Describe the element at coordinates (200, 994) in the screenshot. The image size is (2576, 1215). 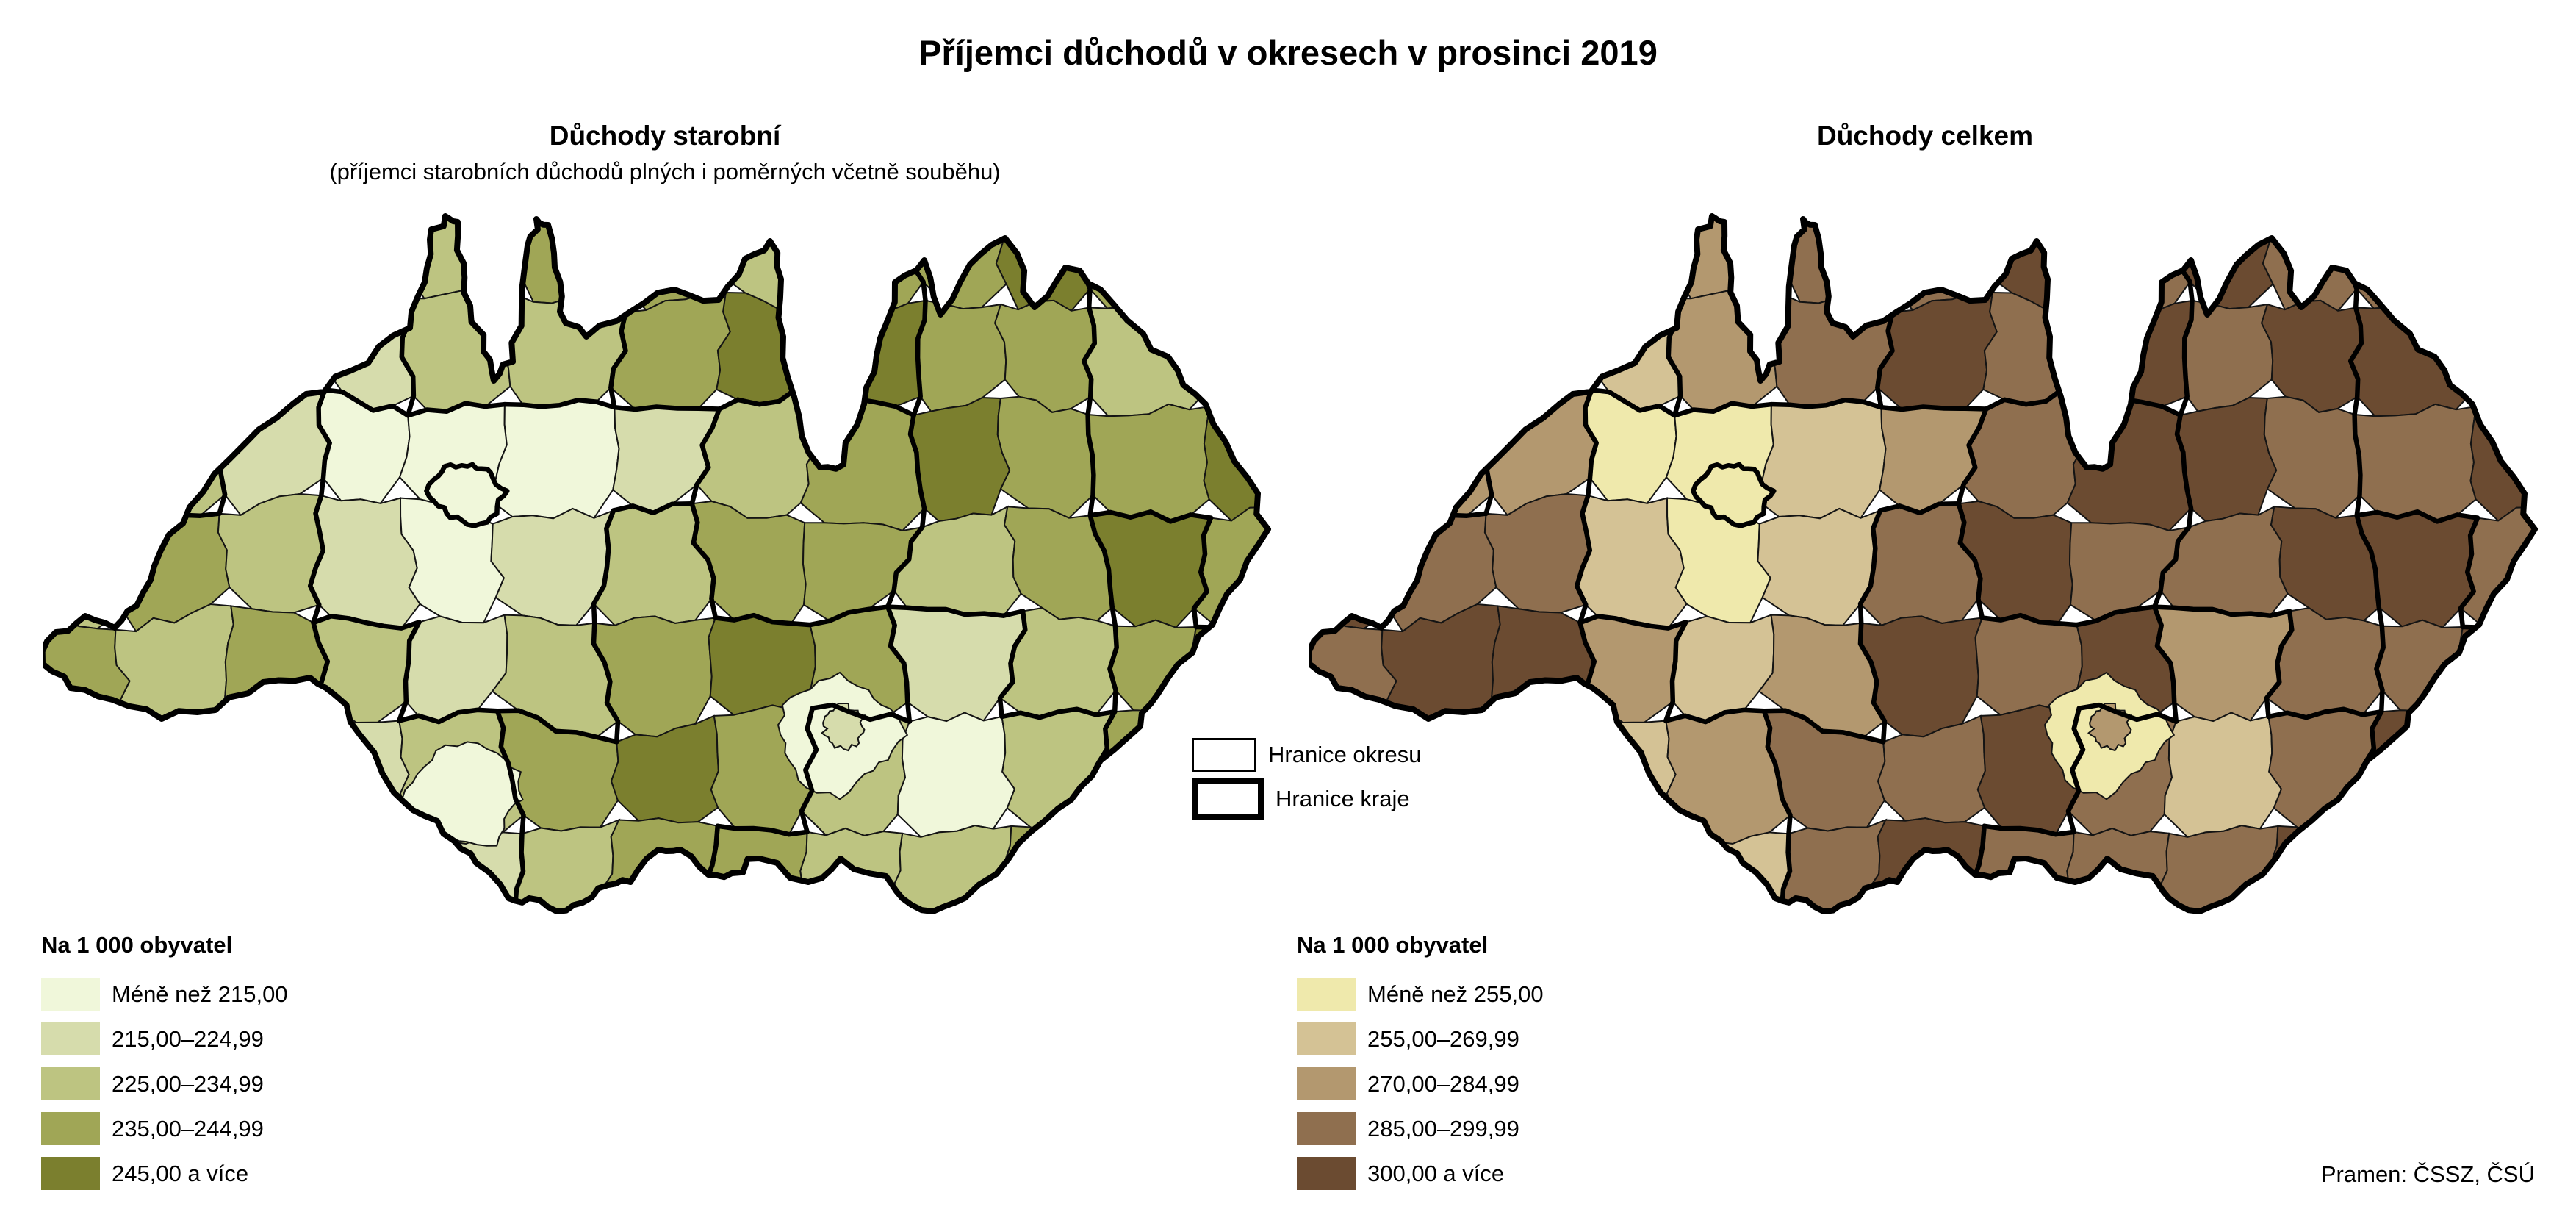
I see `legend-label: Méně než 215,00` at that location.